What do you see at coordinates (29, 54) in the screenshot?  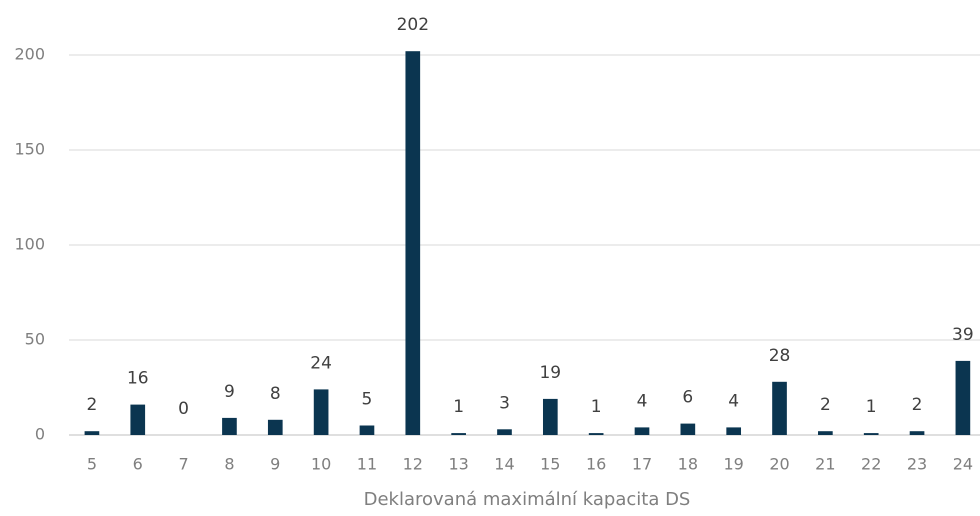 I see `y-tick-label: 200` at bounding box center [29, 54].